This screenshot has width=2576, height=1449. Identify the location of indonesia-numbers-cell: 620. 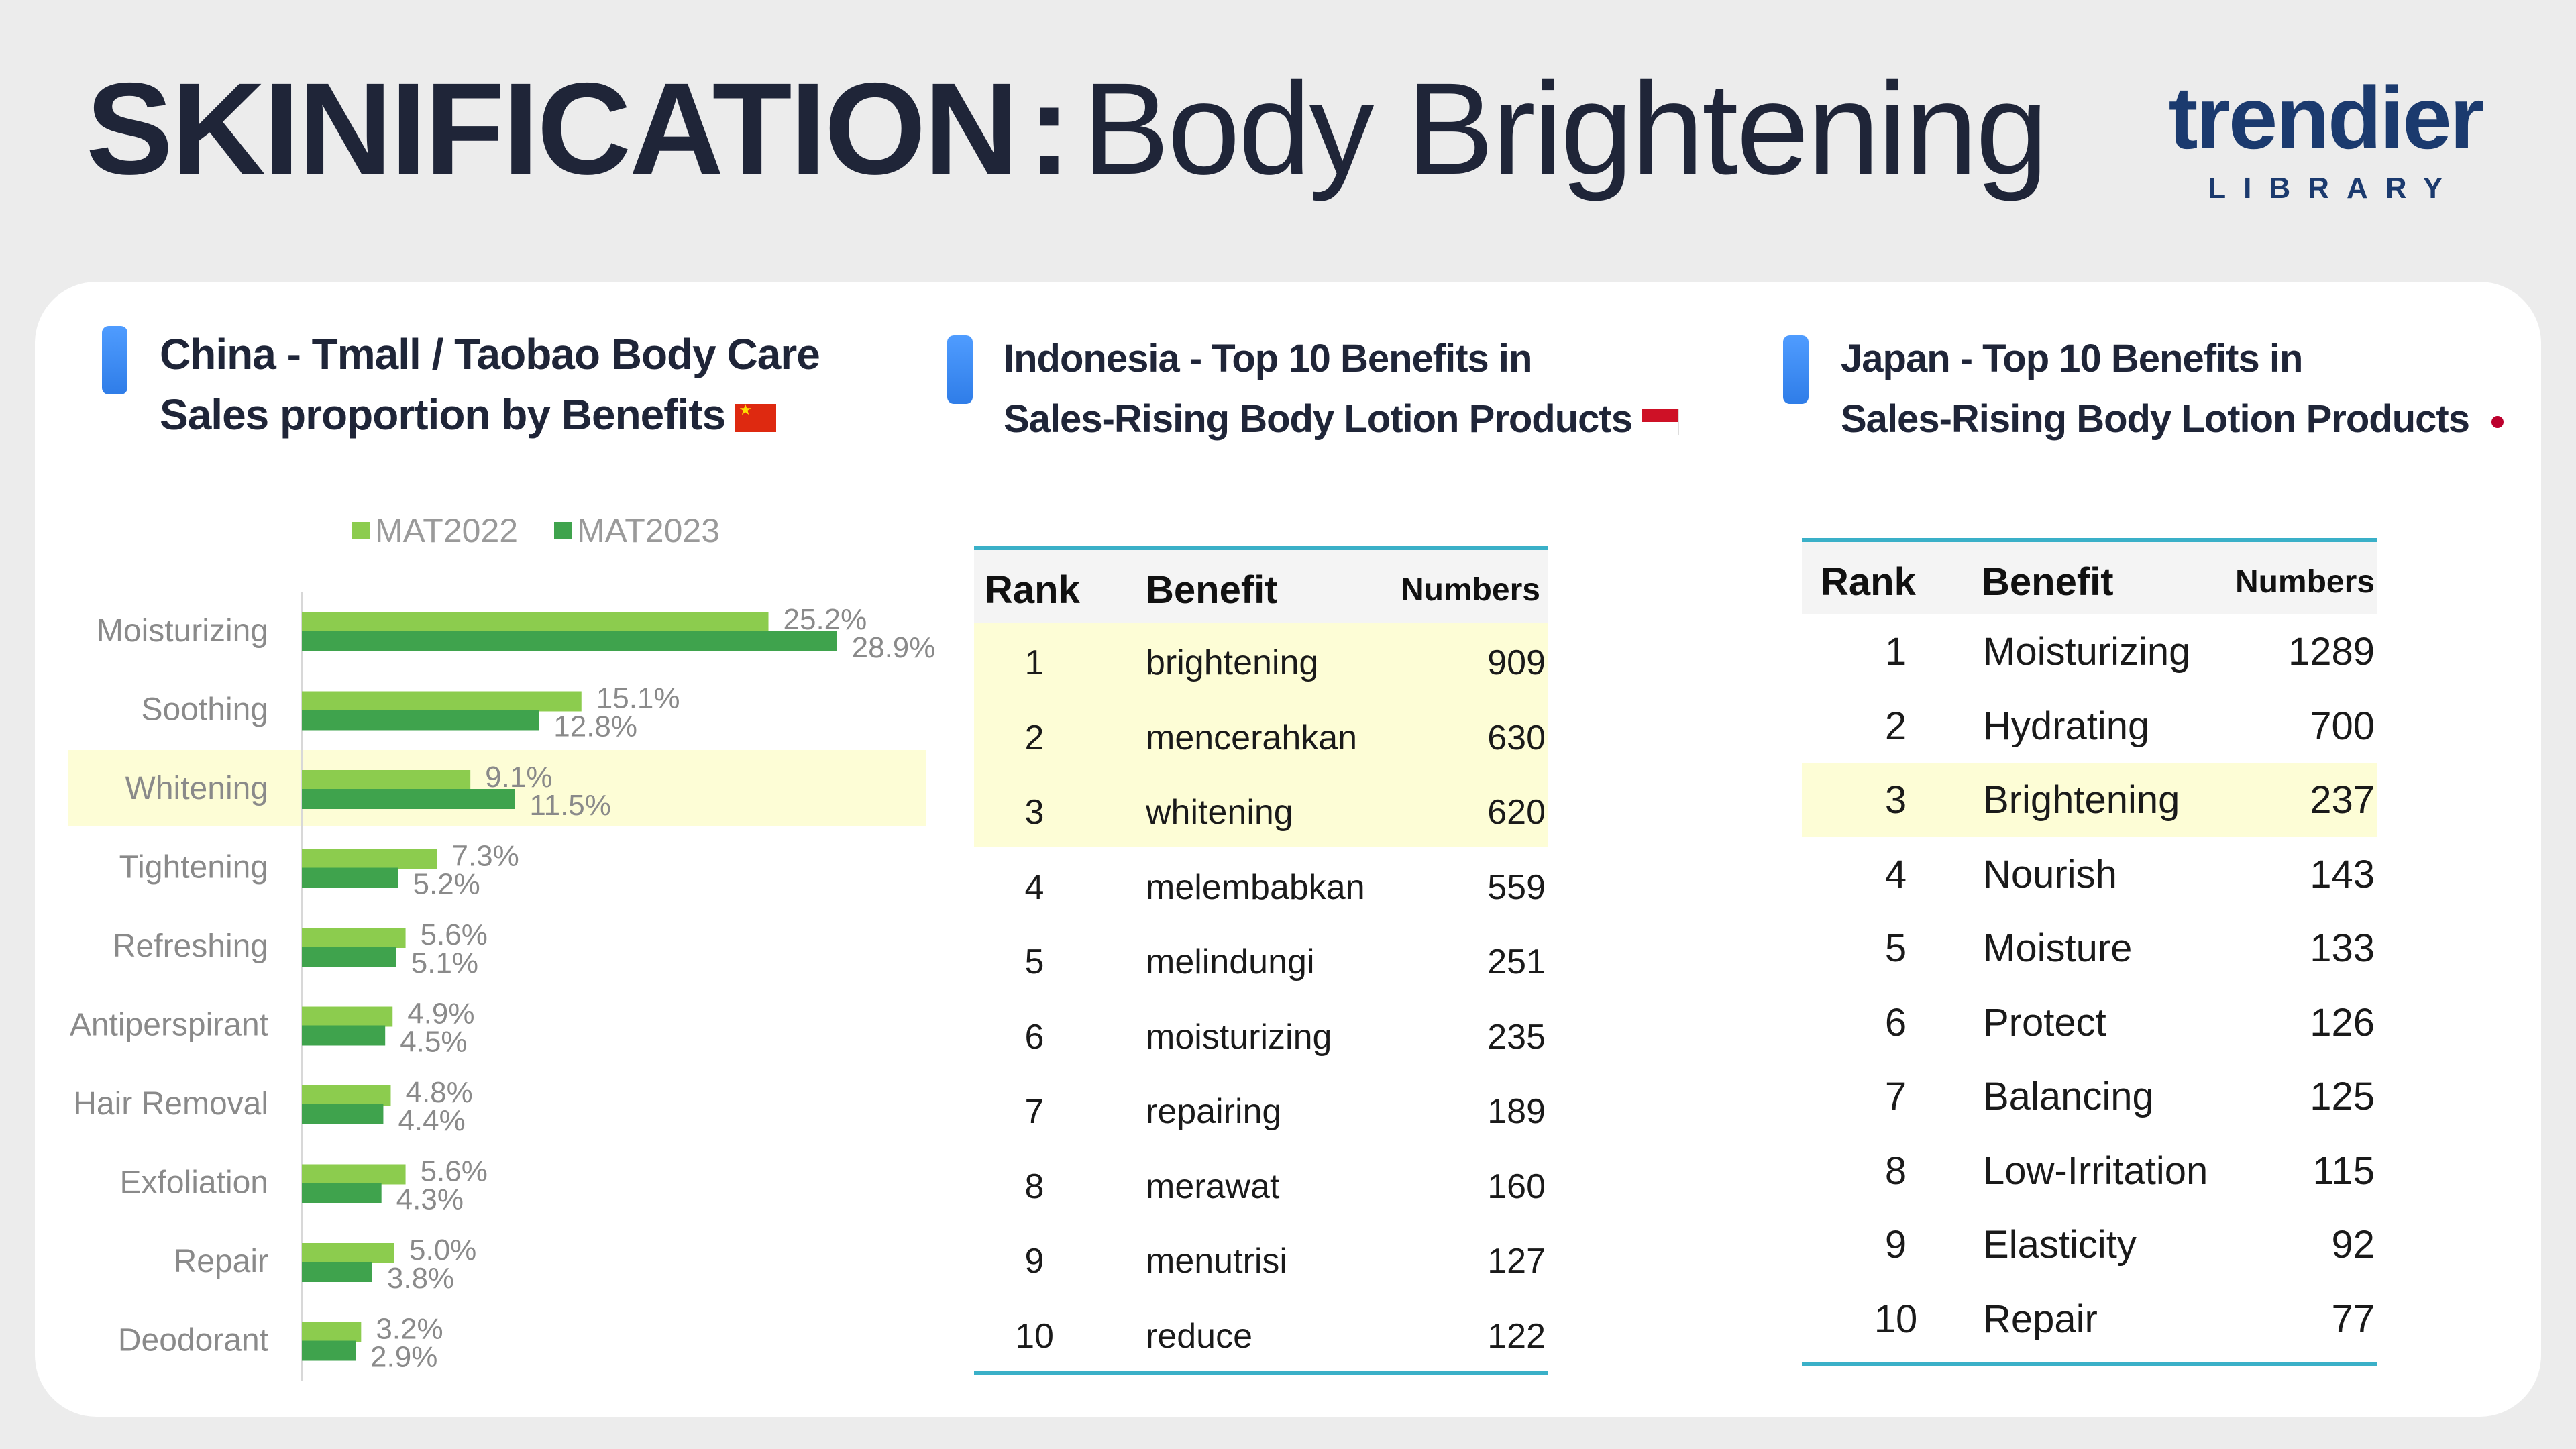
(1516, 812).